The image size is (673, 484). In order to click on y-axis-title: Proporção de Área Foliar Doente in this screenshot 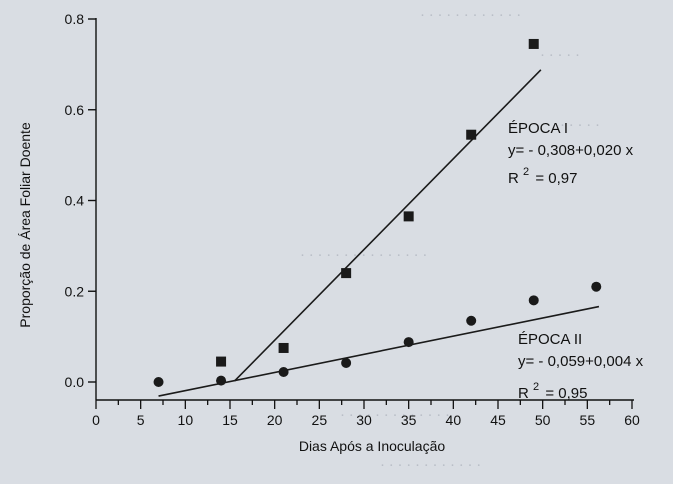, I will do `click(25, 225)`.